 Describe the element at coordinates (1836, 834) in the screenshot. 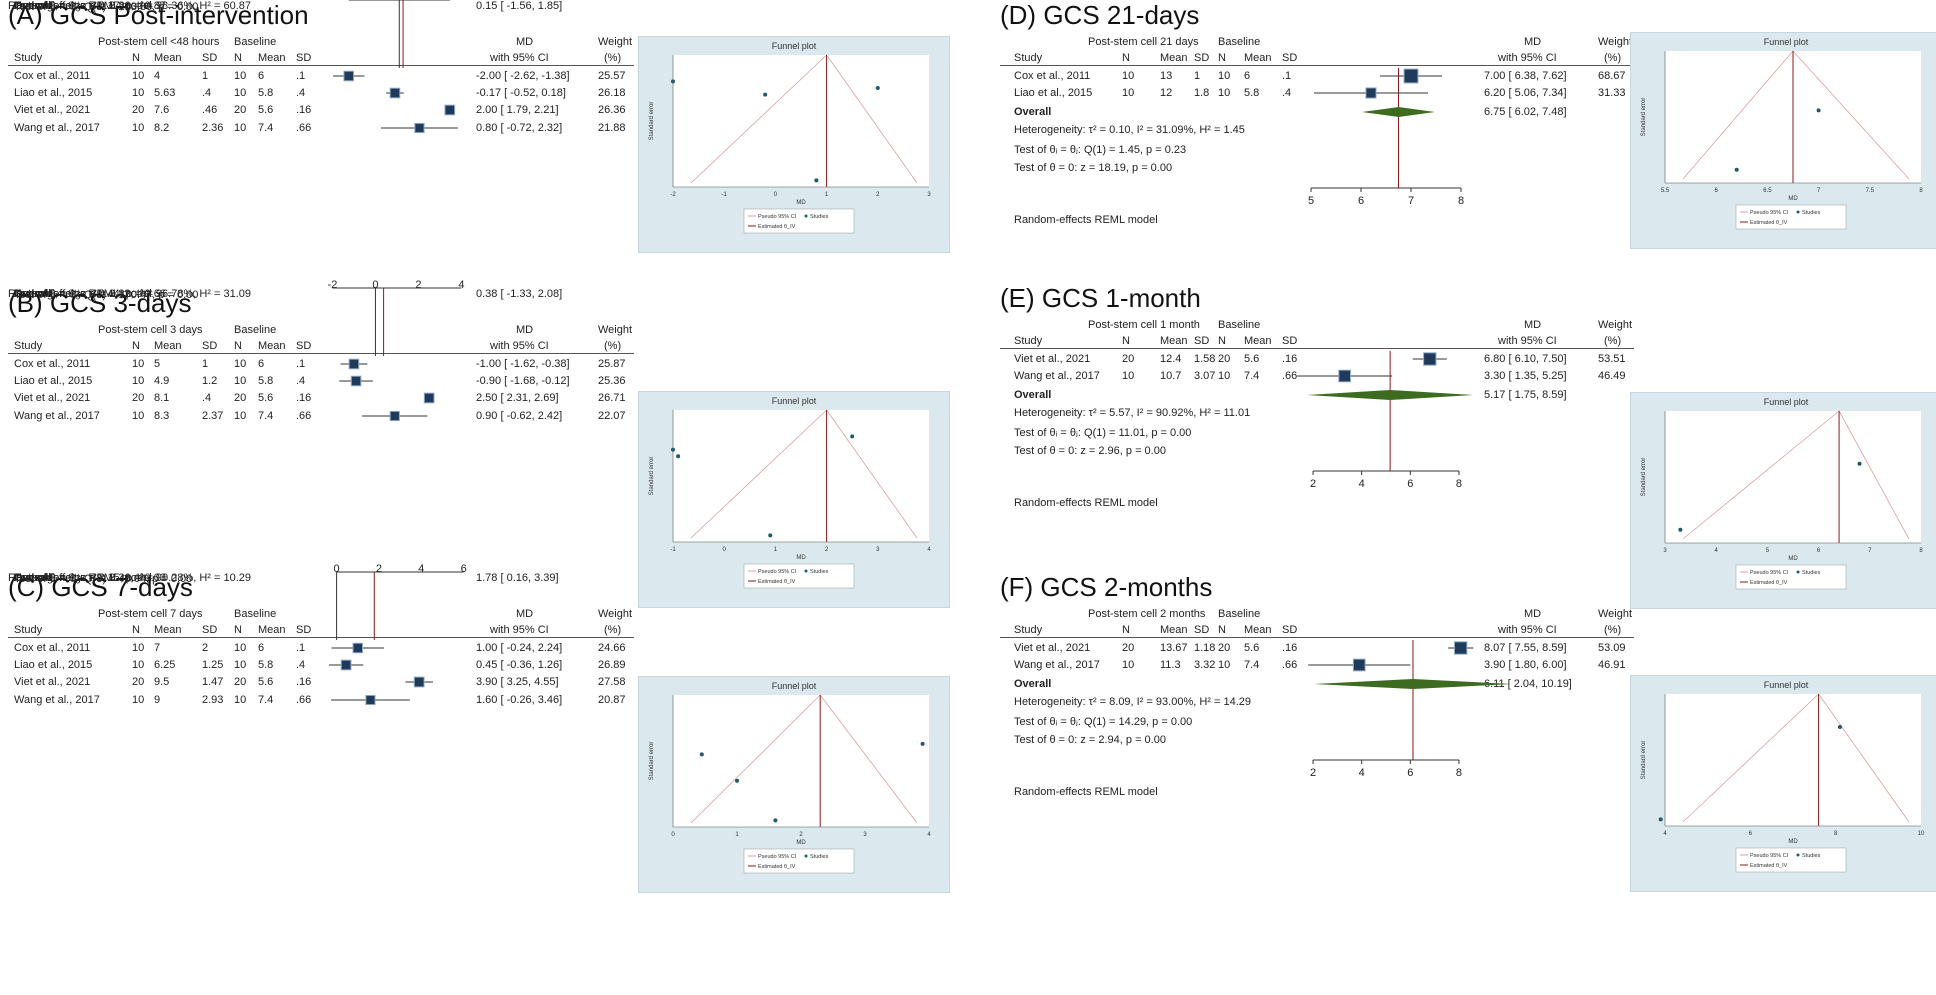

I see `funnel-x-tick-label: 8` at that location.